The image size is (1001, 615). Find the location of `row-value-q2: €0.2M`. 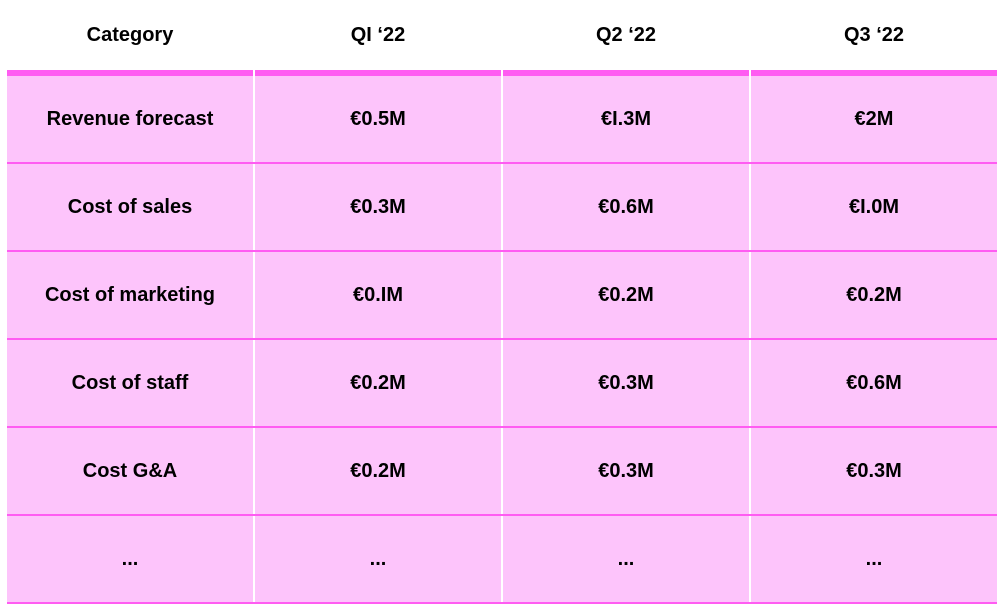

row-value-q2: €0.2M is located at coordinates (626, 295).